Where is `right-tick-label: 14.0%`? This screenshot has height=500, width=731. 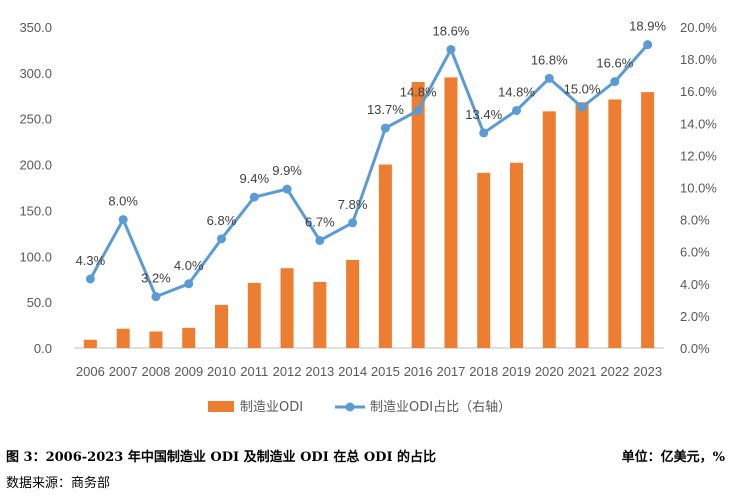
right-tick-label: 14.0% is located at coordinates (698, 123).